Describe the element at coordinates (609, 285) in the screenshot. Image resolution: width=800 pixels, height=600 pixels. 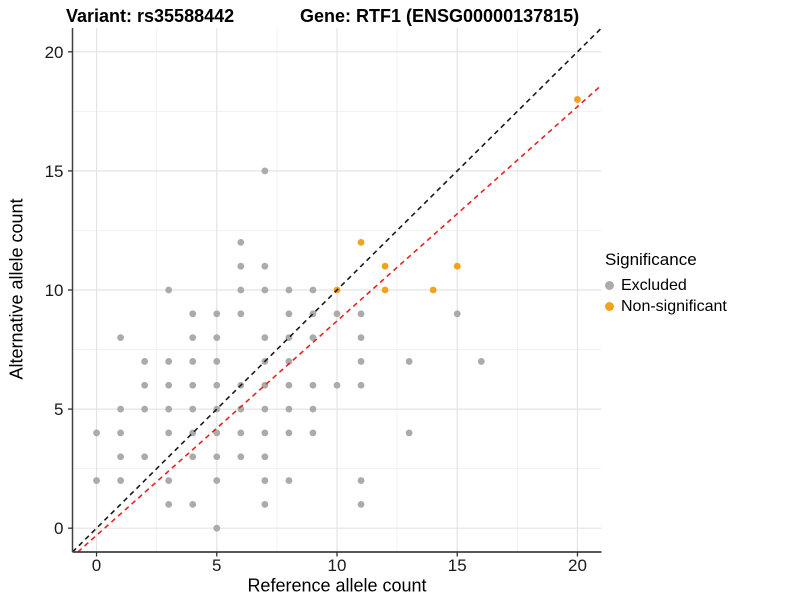
I see `excluded-point-swatch` at that location.